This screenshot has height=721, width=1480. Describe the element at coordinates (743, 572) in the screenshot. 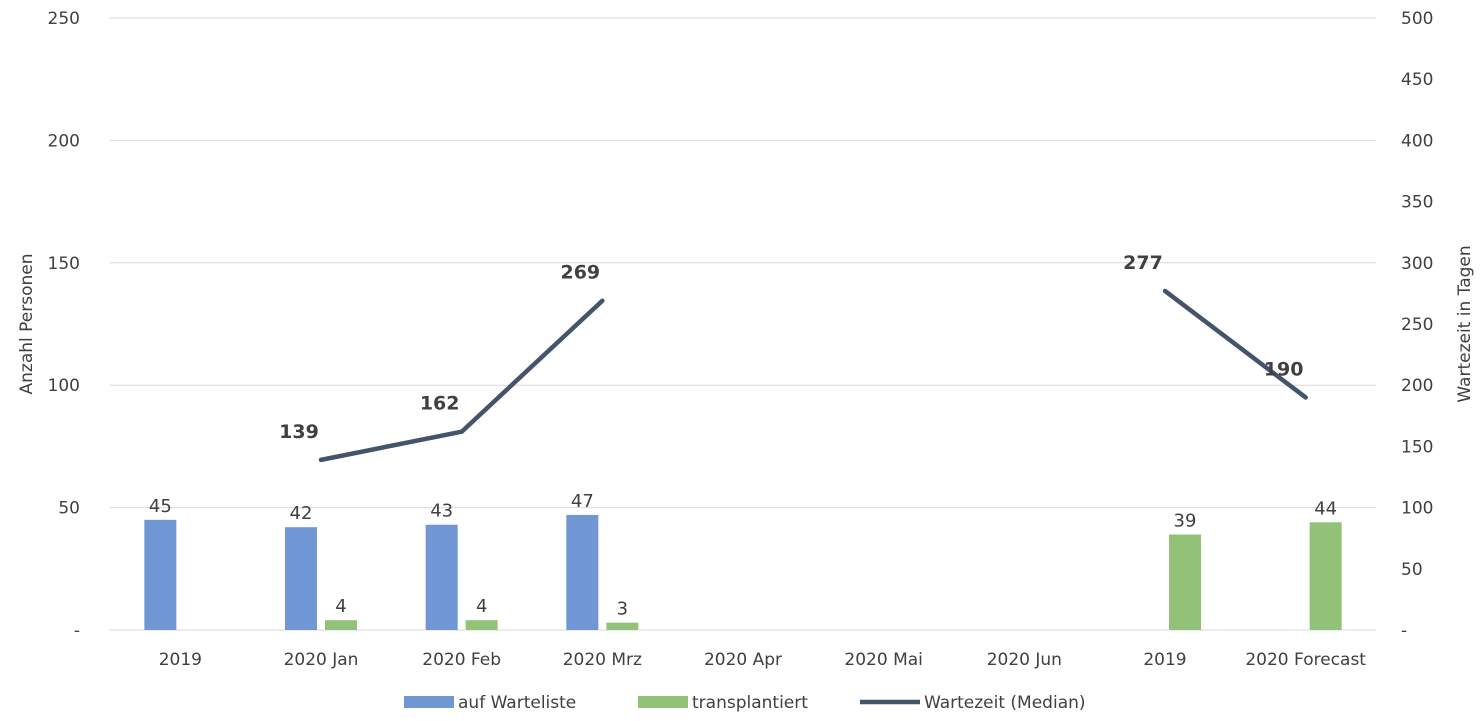

I see `bars` at that location.